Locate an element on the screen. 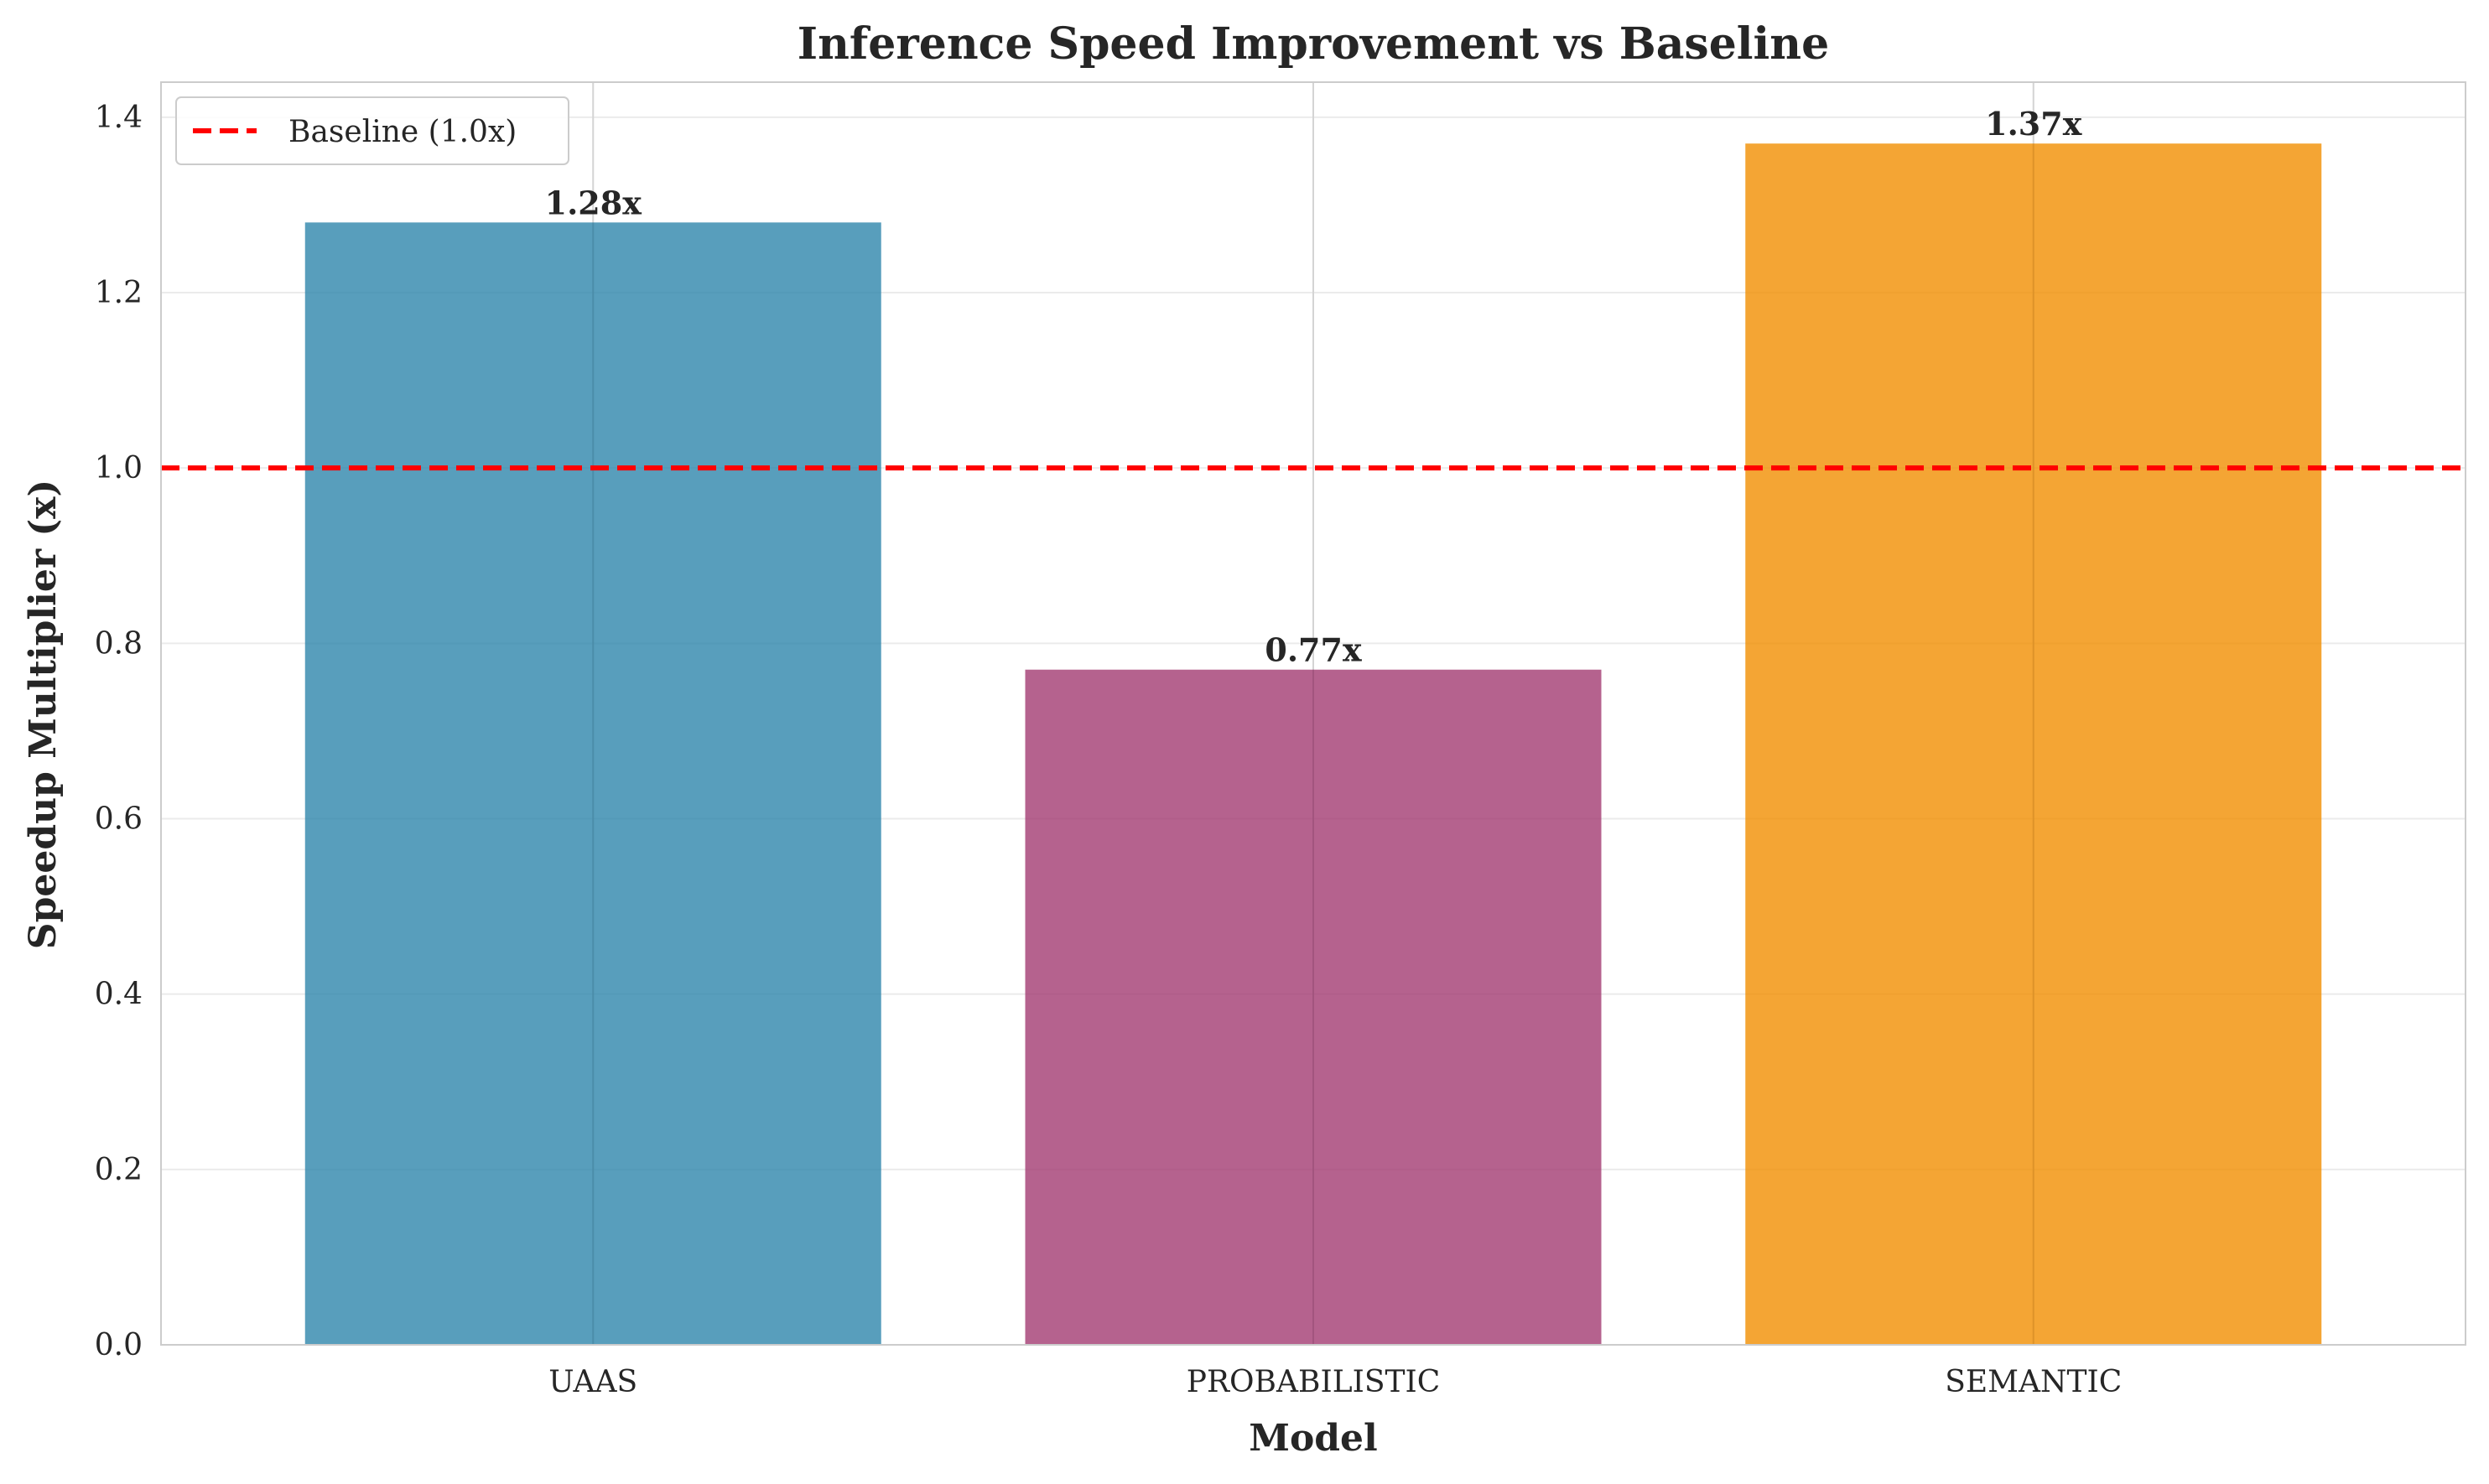 The height and width of the screenshot is (1484, 2489). legend: Baseline (1.0x) is located at coordinates (372, 130).